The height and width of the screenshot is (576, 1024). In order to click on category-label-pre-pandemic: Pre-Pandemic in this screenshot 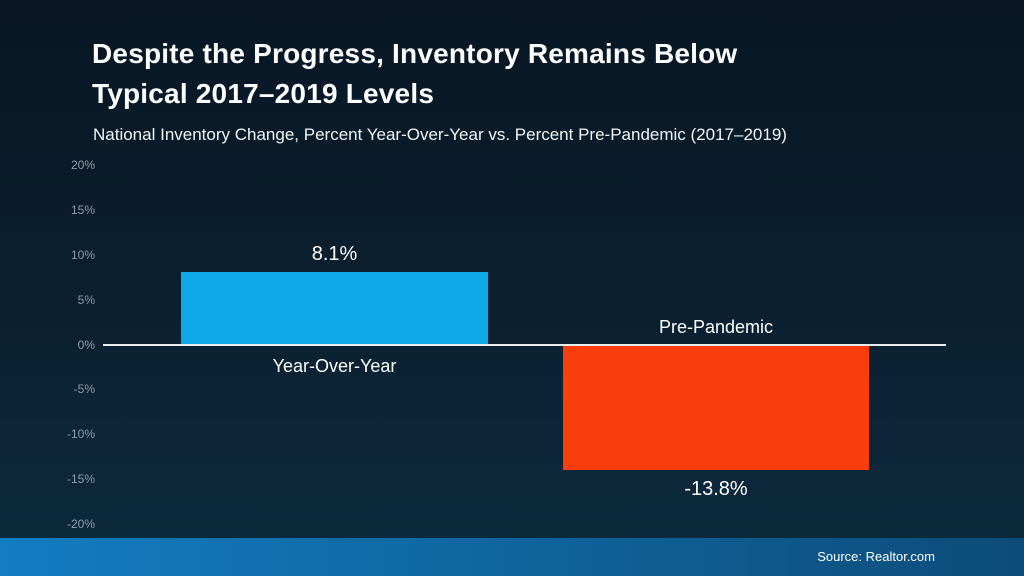, I will do `click(716, 326)`.